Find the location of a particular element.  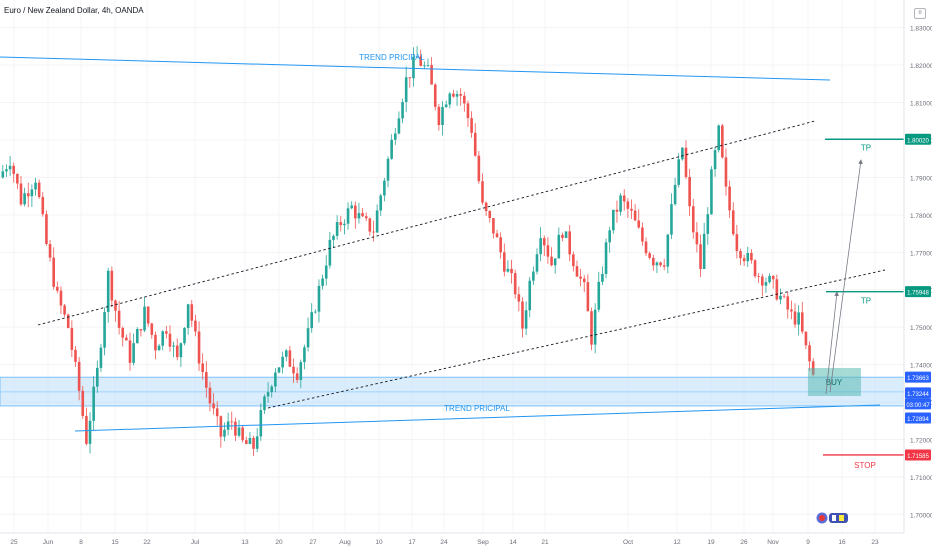

logo-icon is located at coordinates (832, 518).